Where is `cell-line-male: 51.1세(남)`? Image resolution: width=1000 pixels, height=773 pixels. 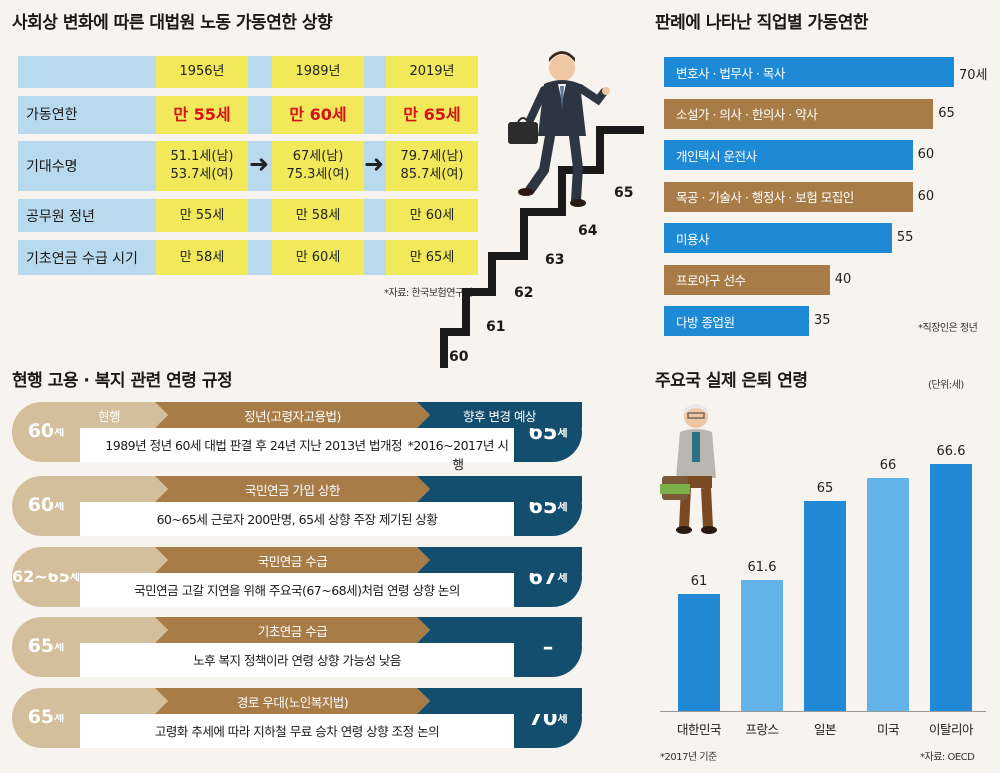 cell-line-male: 51.1세(남) is located at coordinates (202, 157).